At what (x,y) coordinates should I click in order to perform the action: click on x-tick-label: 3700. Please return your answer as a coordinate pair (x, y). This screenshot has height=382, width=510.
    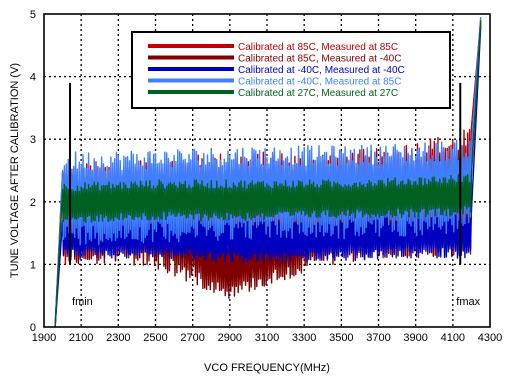
    Looking at the image, I should click on (378, 338).